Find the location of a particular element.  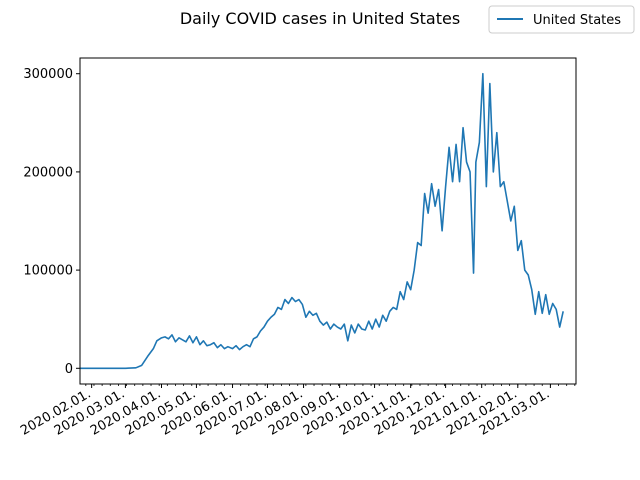

legend: United States is located at coordinates (561, 19).